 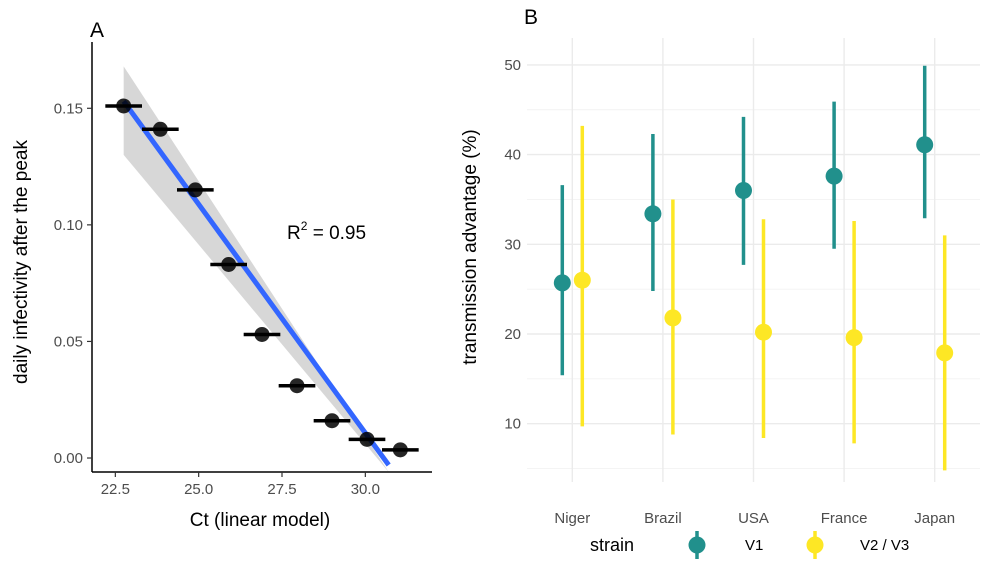 What do you see at coordinates (68, 108) in the screenshot?
I see `y-tick-label: 0.15` at bounding box center [68, 108].